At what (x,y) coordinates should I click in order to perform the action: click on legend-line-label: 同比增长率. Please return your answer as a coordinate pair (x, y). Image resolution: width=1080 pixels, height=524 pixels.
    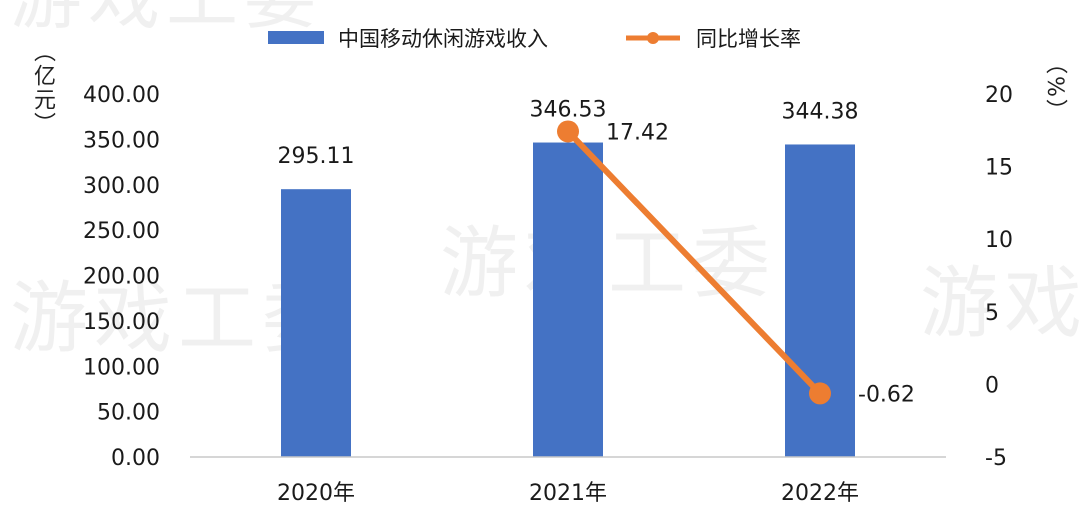
    Looking at the image, I should click on (748, 39).